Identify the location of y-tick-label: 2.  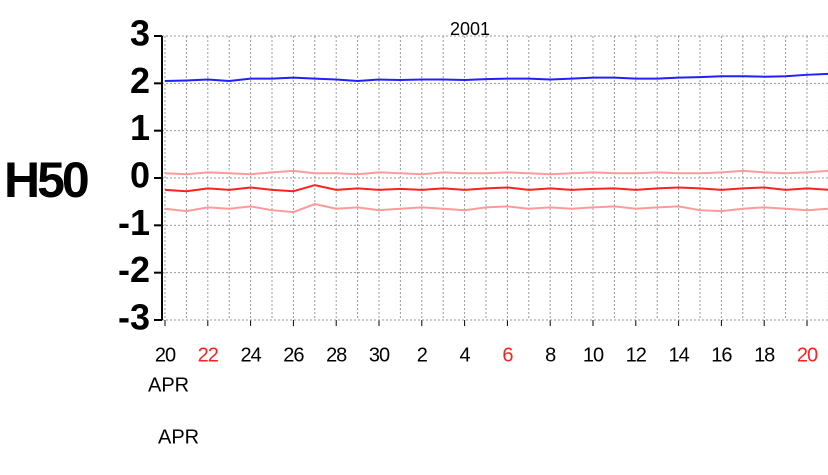
(140, 80).